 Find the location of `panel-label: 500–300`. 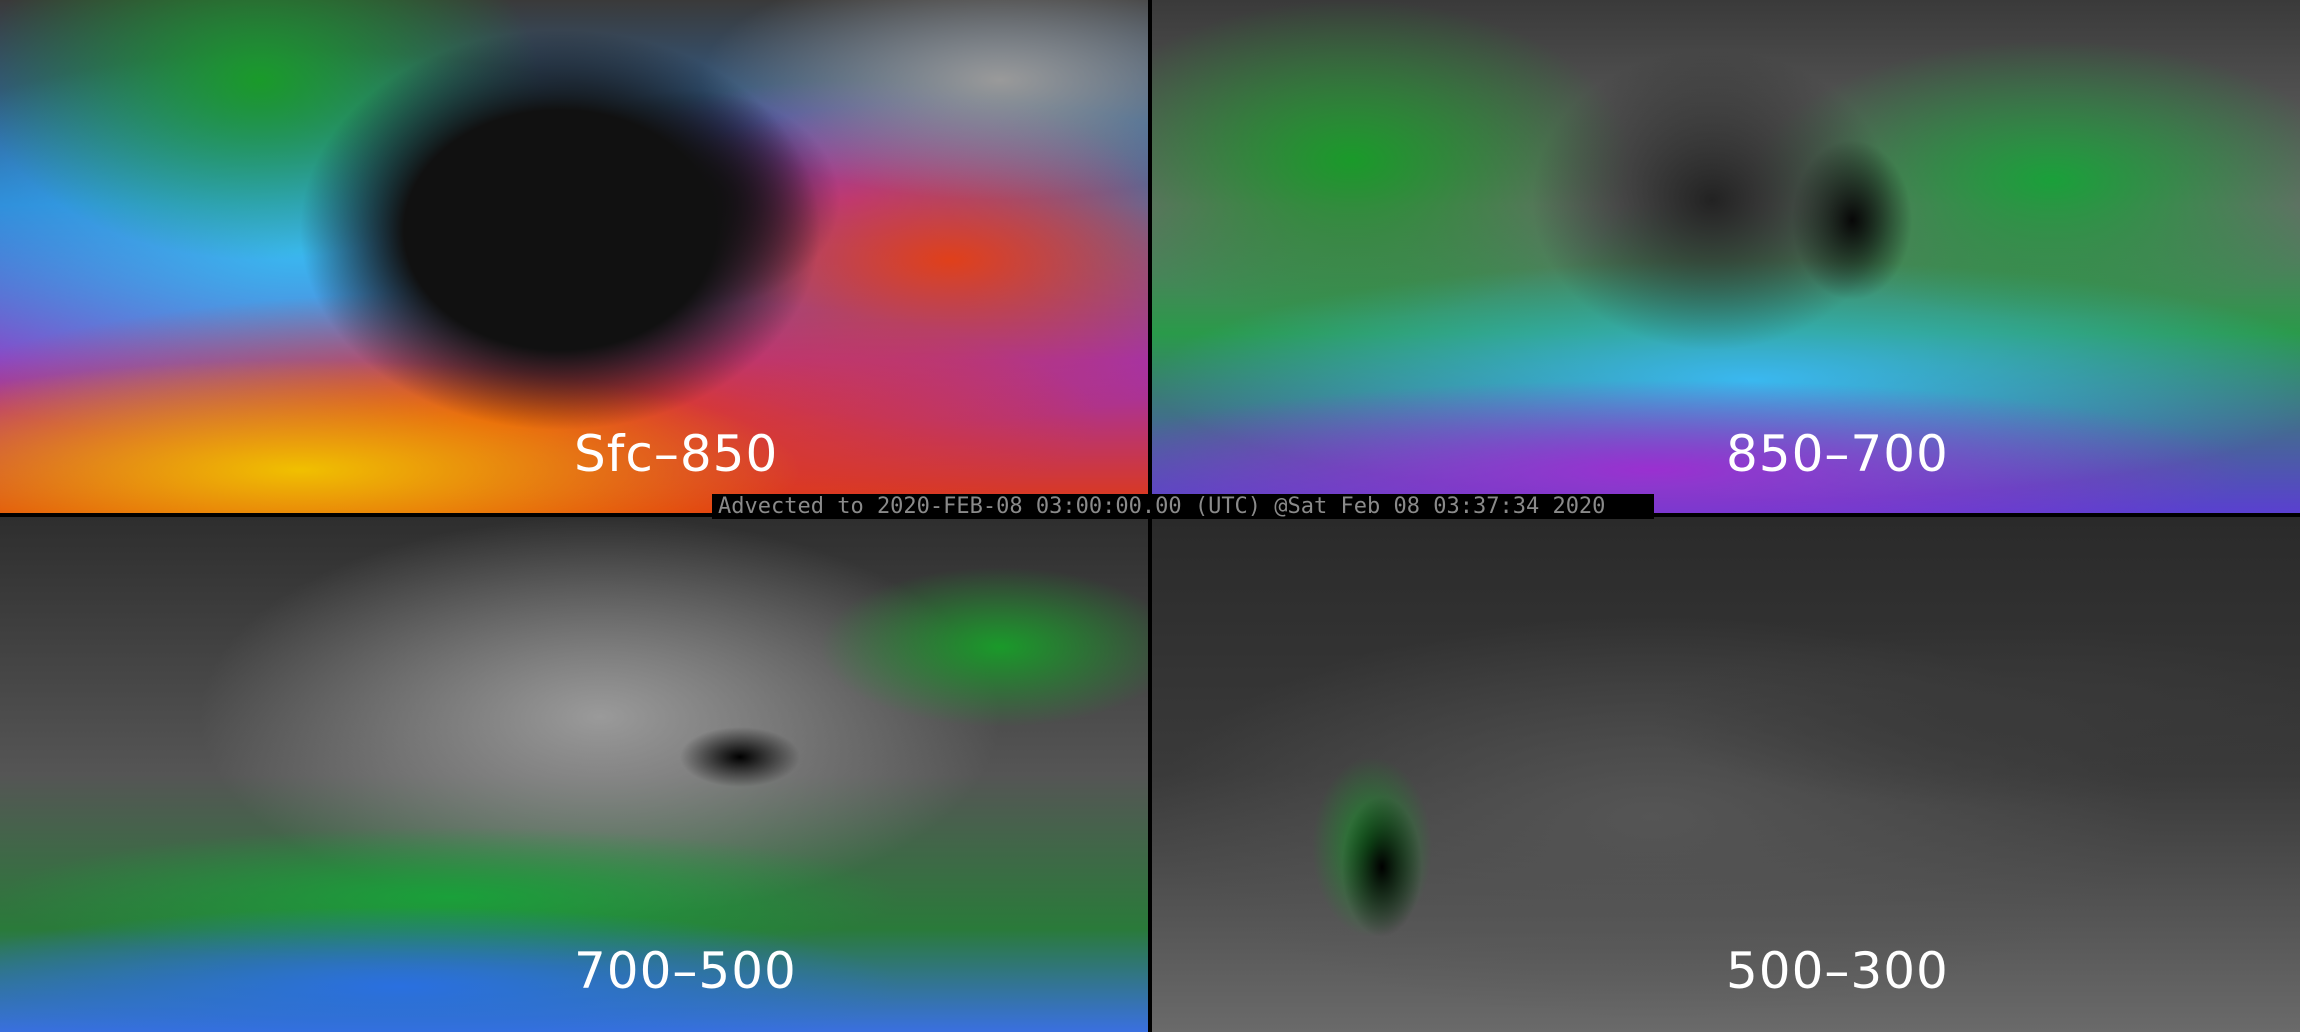

panel-label: 500–300 is located at coordinates (1837, 971).